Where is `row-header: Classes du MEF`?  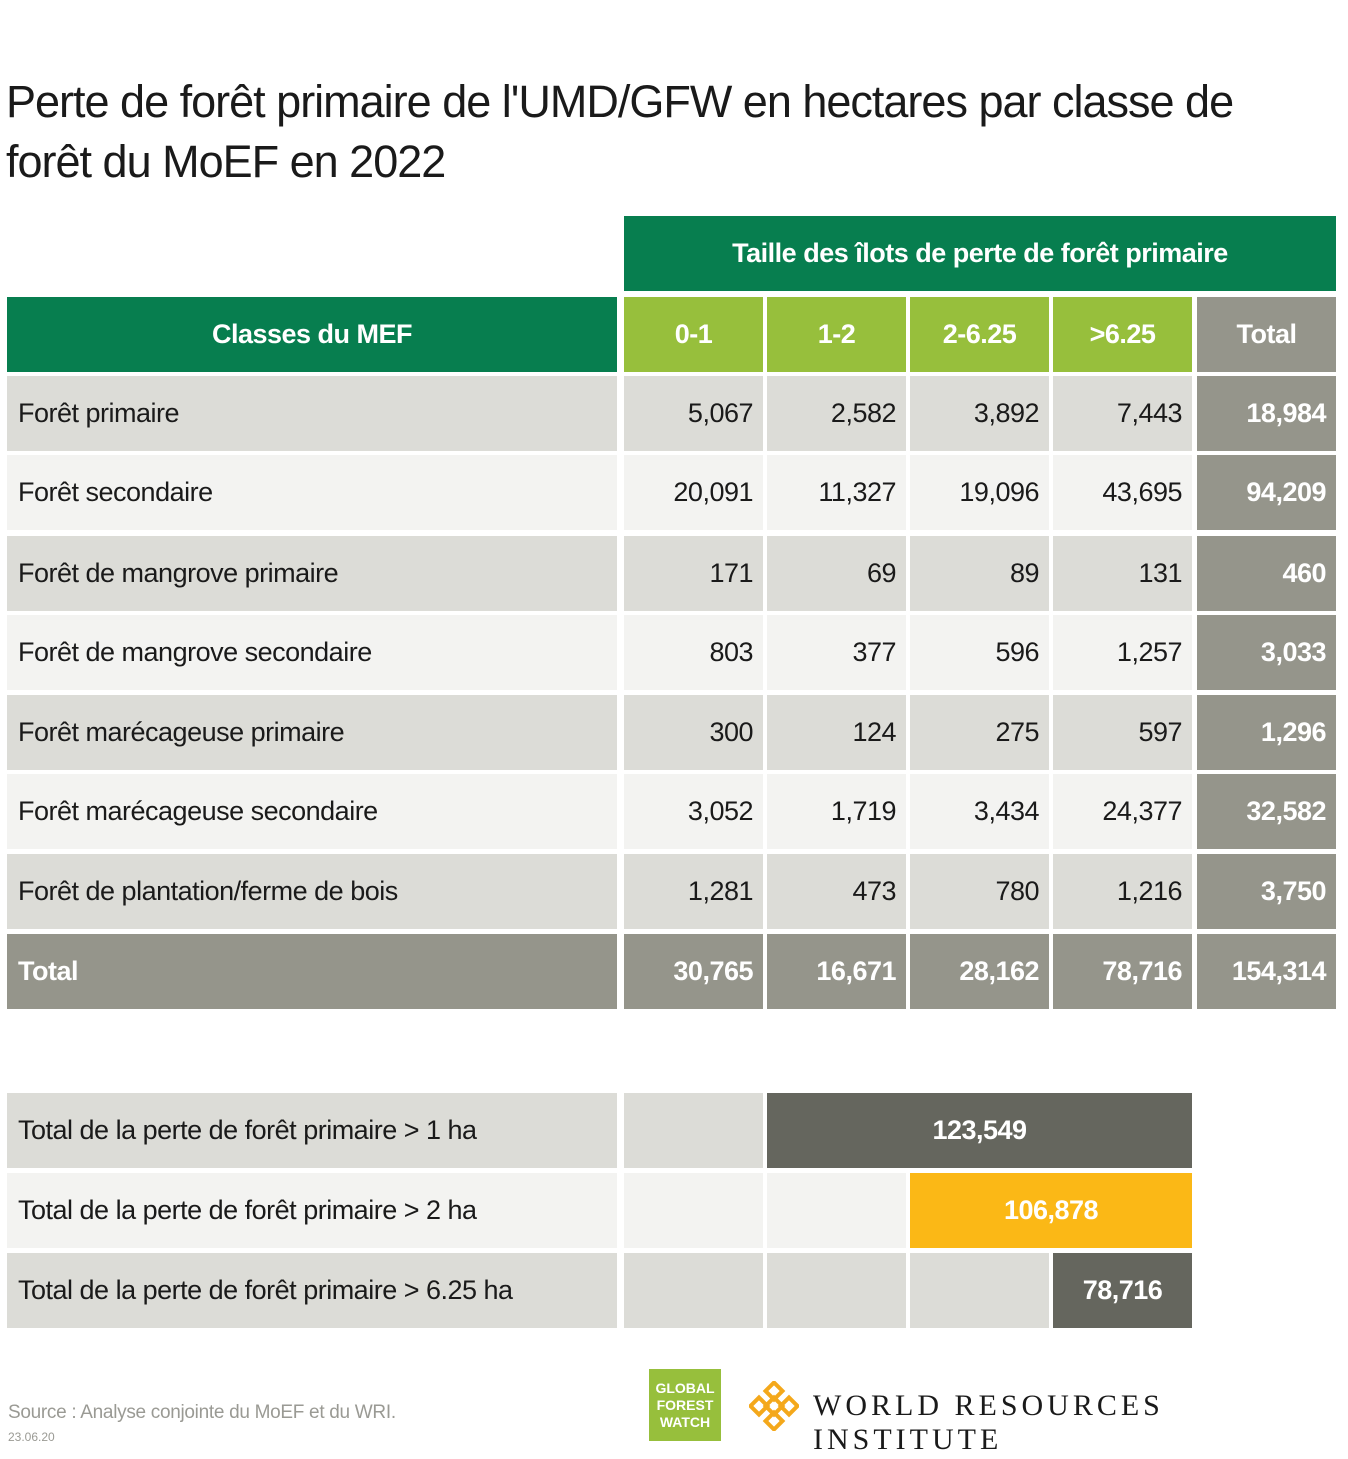 row-header: Classes du MEF is located at coordinates (312, 334).